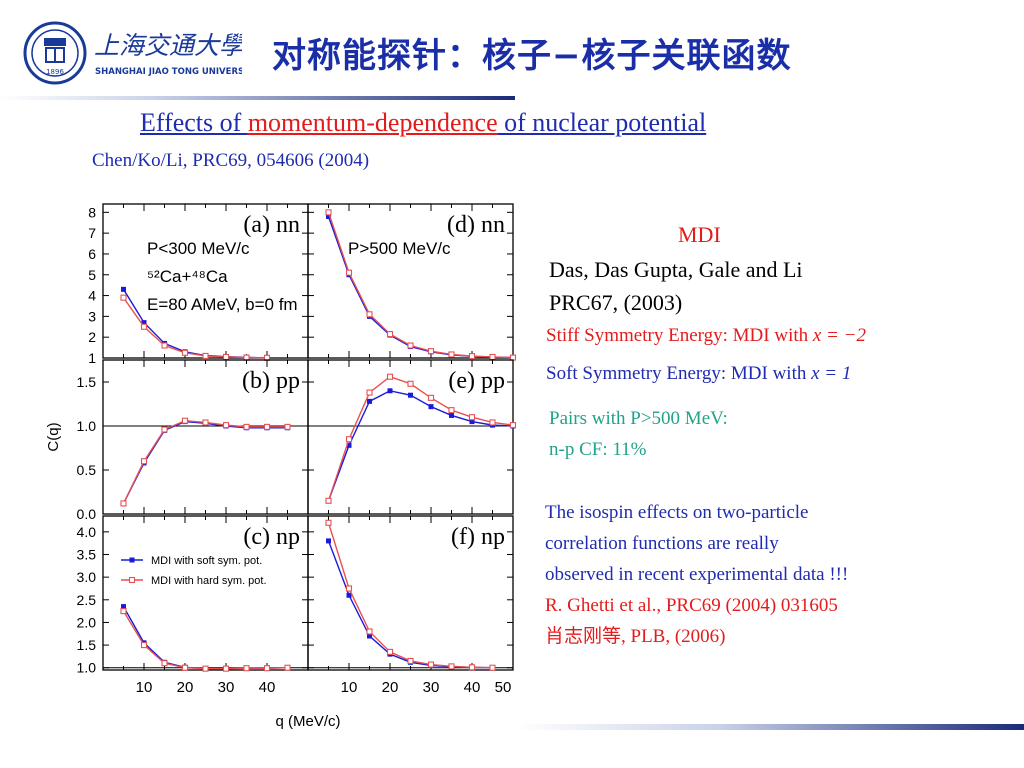 The width and height of the screenshot is (1024, 768). What do you see at coordinates (769, 727) in the screenshot?
I see `footer-divider` at bounding box center [769, 727].